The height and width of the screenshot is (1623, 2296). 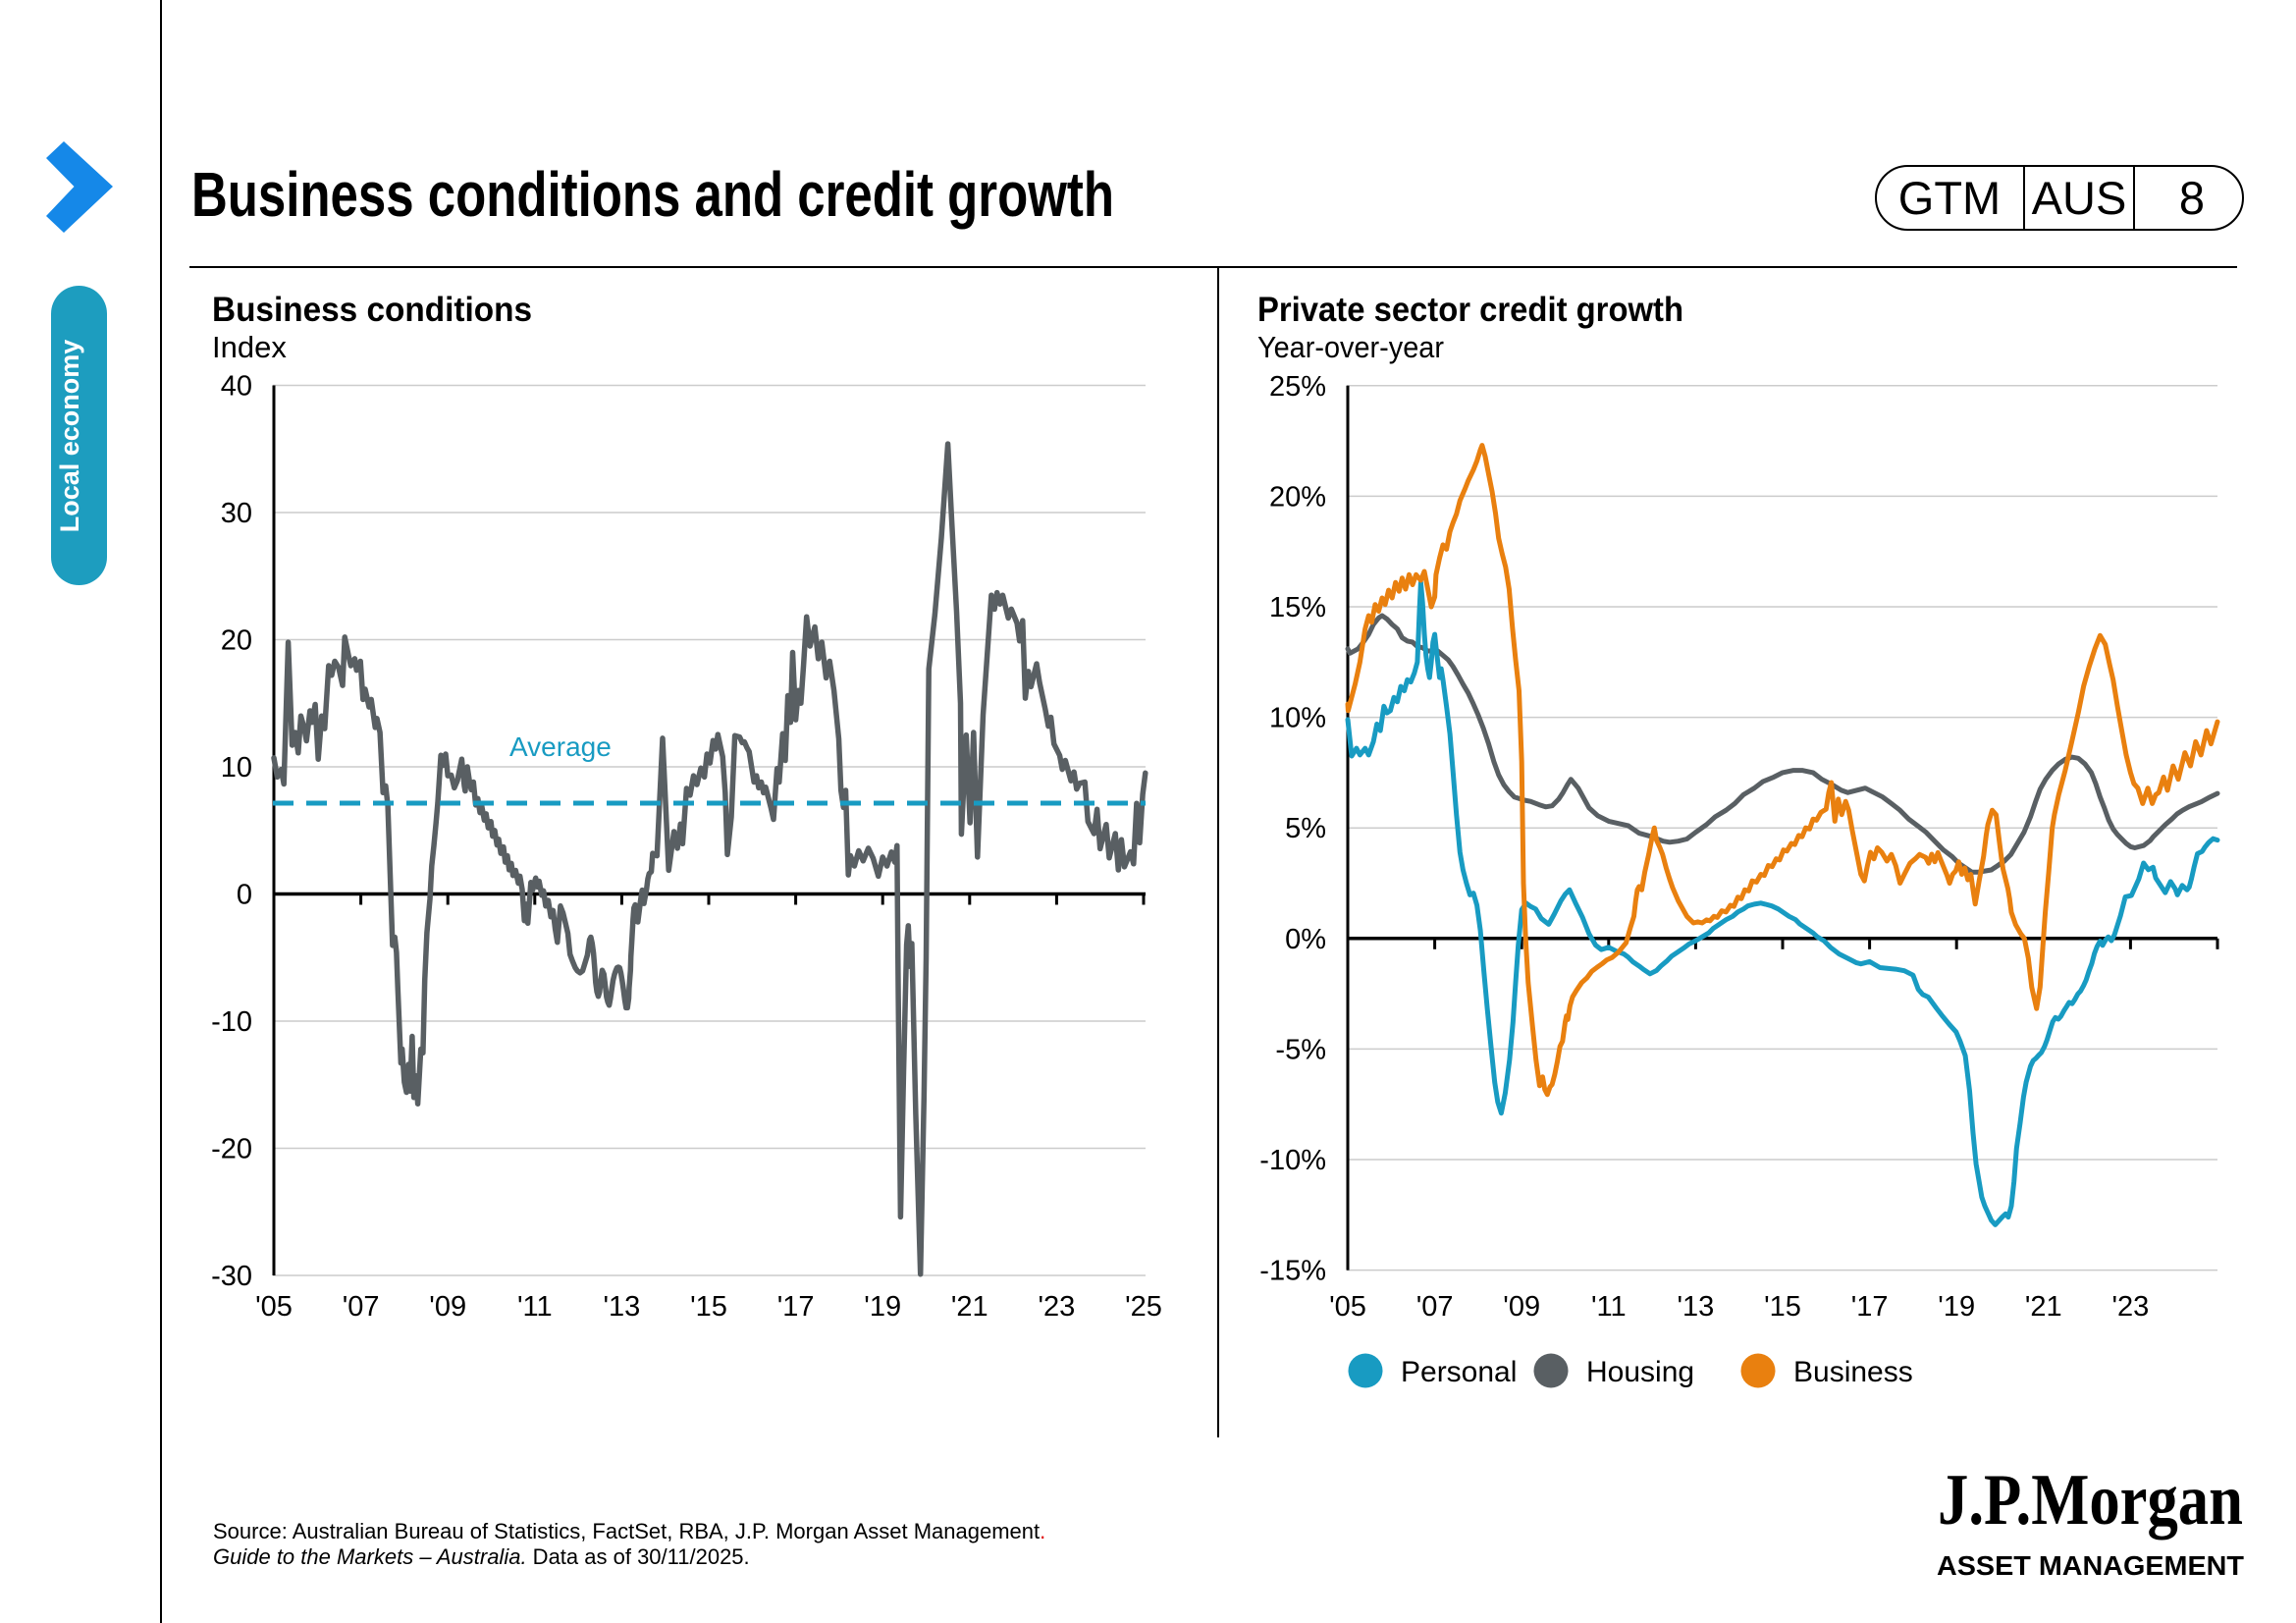 I want to click on svg-text: -30, so click(x=231, y=1276).